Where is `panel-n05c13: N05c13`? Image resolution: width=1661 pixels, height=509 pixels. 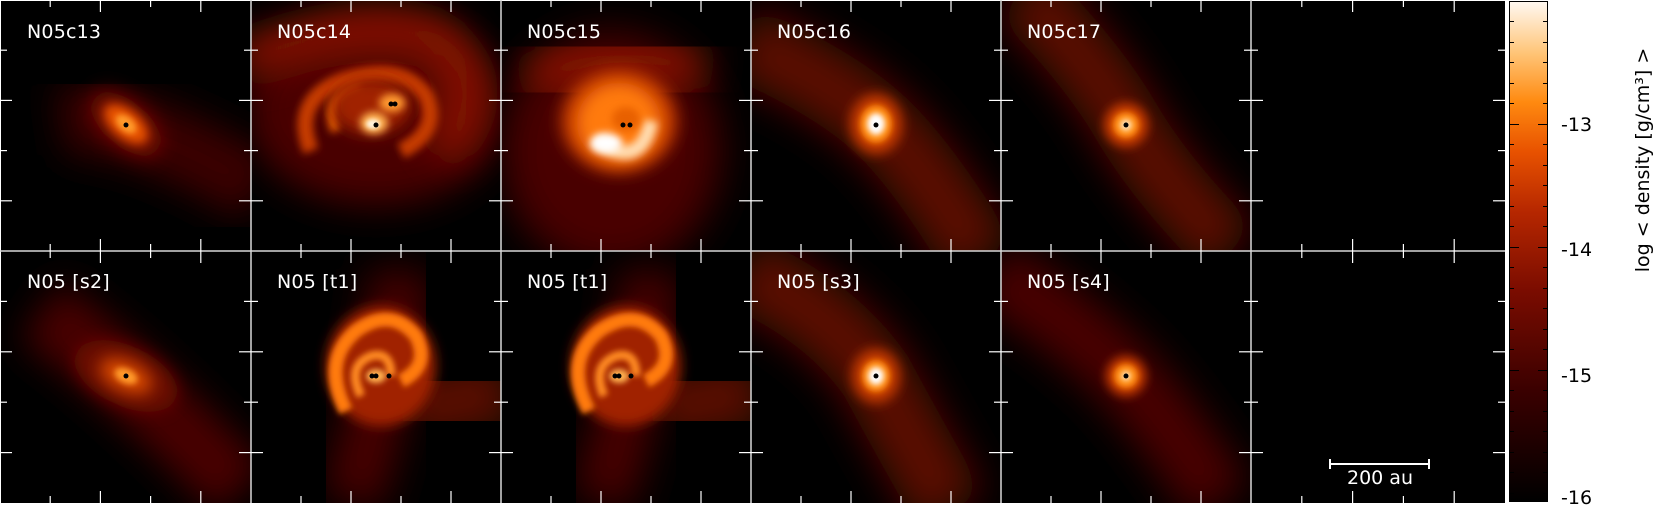 panel-n05c13: N05c13 is located at coordinates (126, 126).